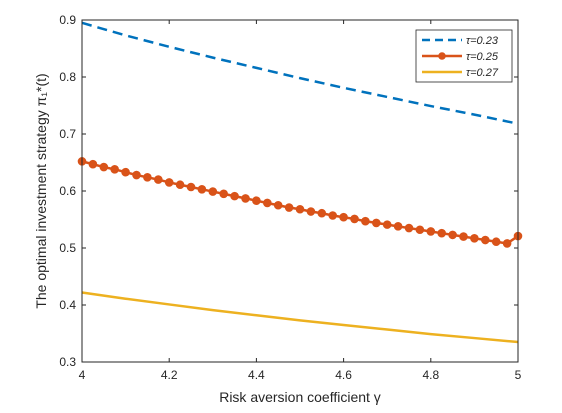 The image size is (562, 413). I want to click on x-axis-label: Risk aversion coefficient γ, so click(300, 397).